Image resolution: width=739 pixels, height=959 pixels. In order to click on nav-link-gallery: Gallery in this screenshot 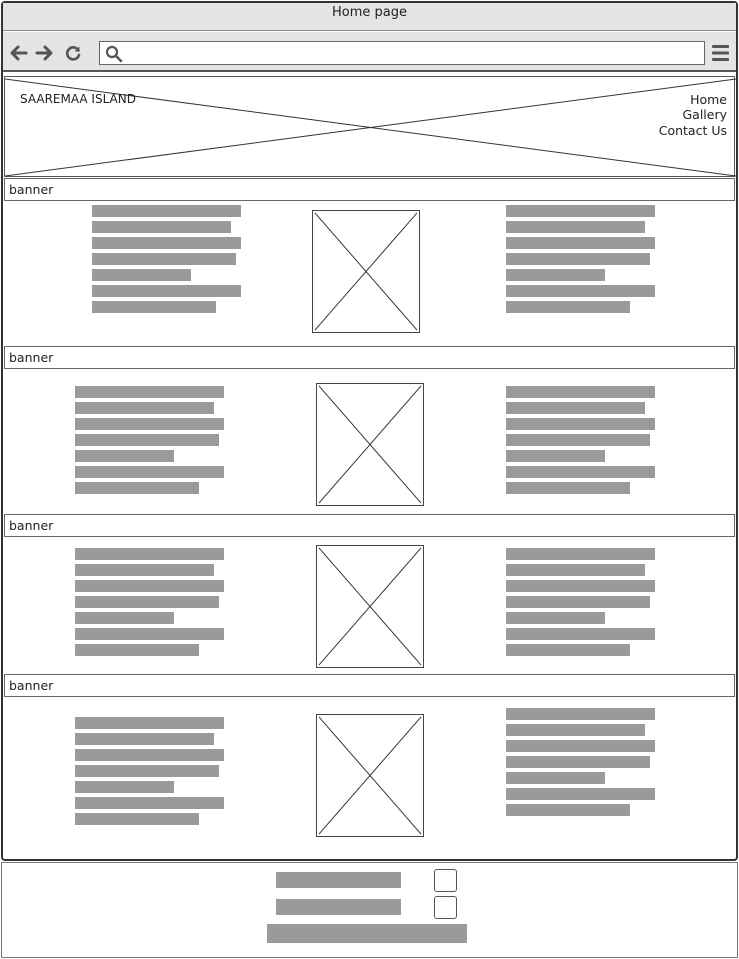, I will do `click(704, 114)`.